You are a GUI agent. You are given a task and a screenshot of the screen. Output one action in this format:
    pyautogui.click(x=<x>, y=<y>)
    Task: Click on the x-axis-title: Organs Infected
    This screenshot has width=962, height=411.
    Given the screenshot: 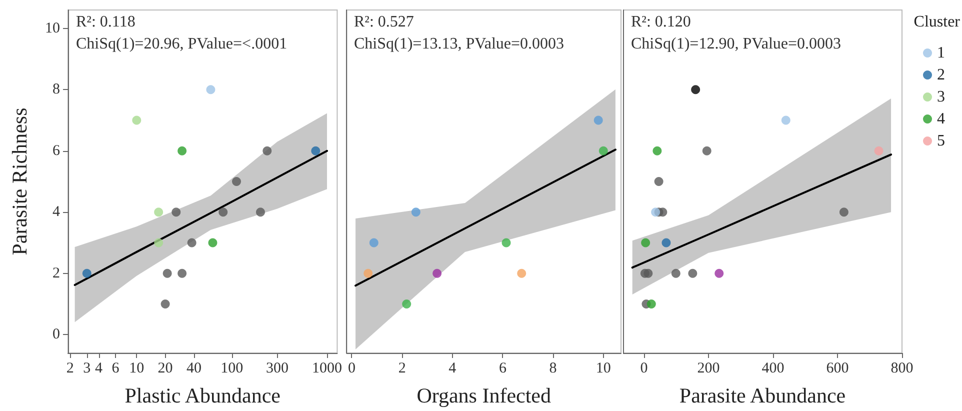 What is the action you would take?
    pyautogui.click(x=484, y=396)
    